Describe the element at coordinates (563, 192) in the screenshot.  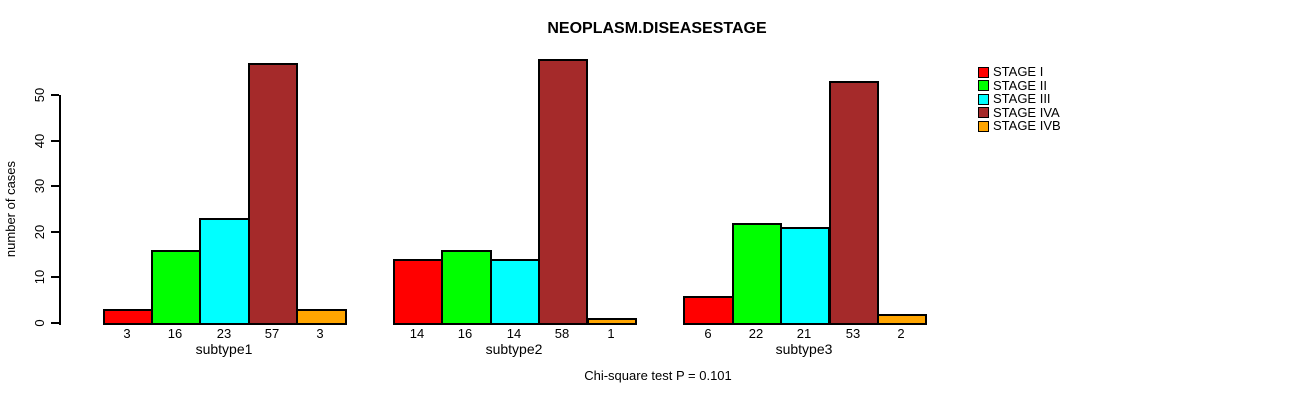
I see `bar-stage-iva-subtype2` at that location.